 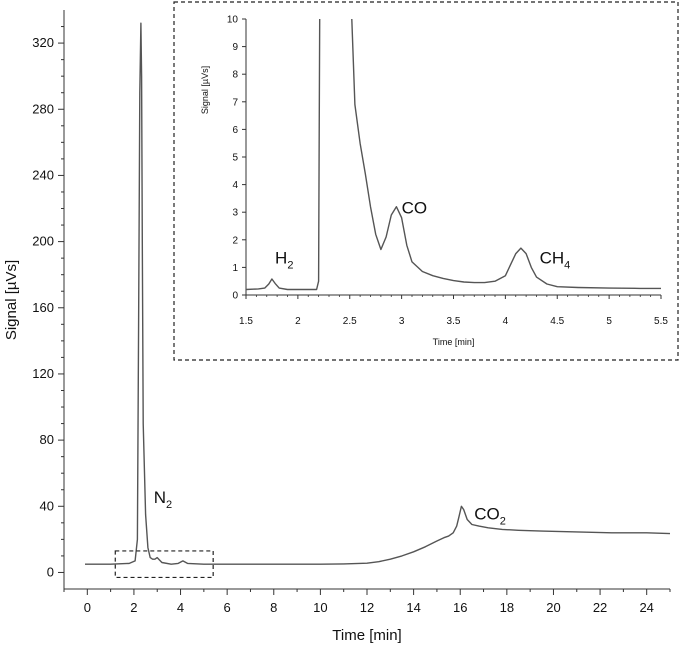 I want to click on inset-peak-label: H2, so click(x=284, y=259).